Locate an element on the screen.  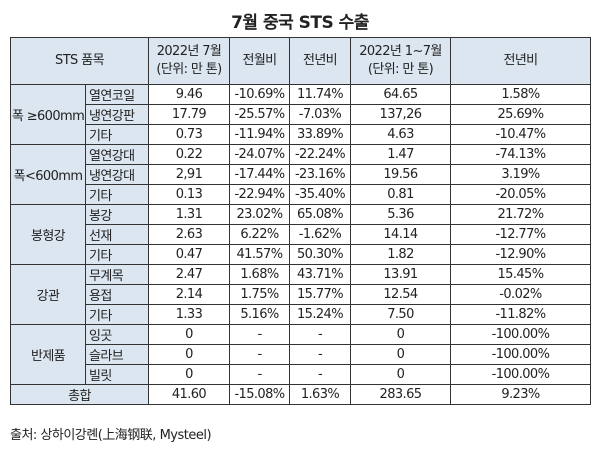
july-value: 0.47 is located at coordinates (189, 254).